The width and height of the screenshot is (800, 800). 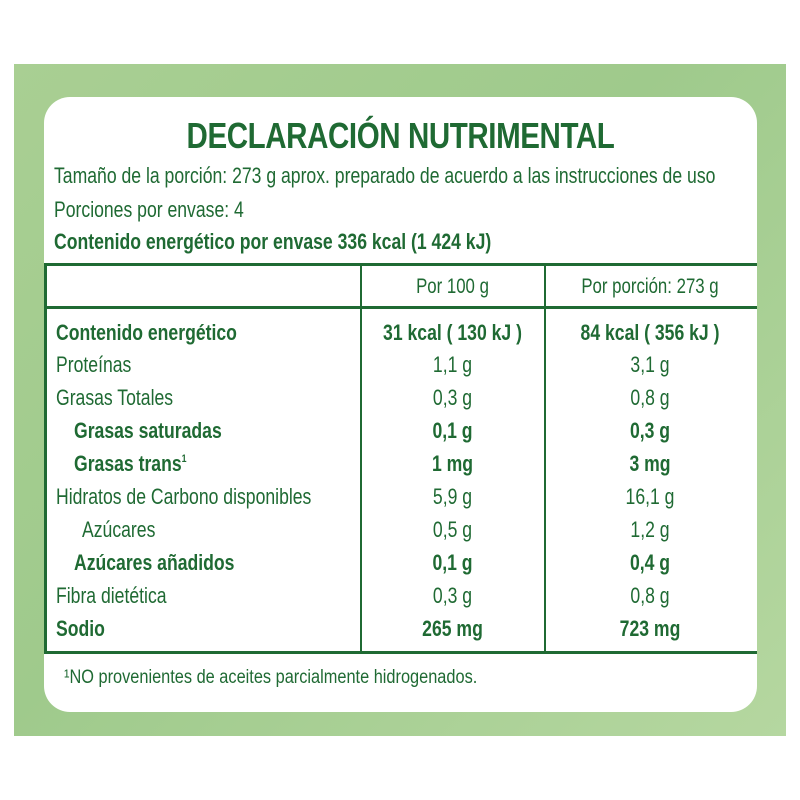 I want to click on row-label-energy: Contenido energético, so click(x=146, y=332).